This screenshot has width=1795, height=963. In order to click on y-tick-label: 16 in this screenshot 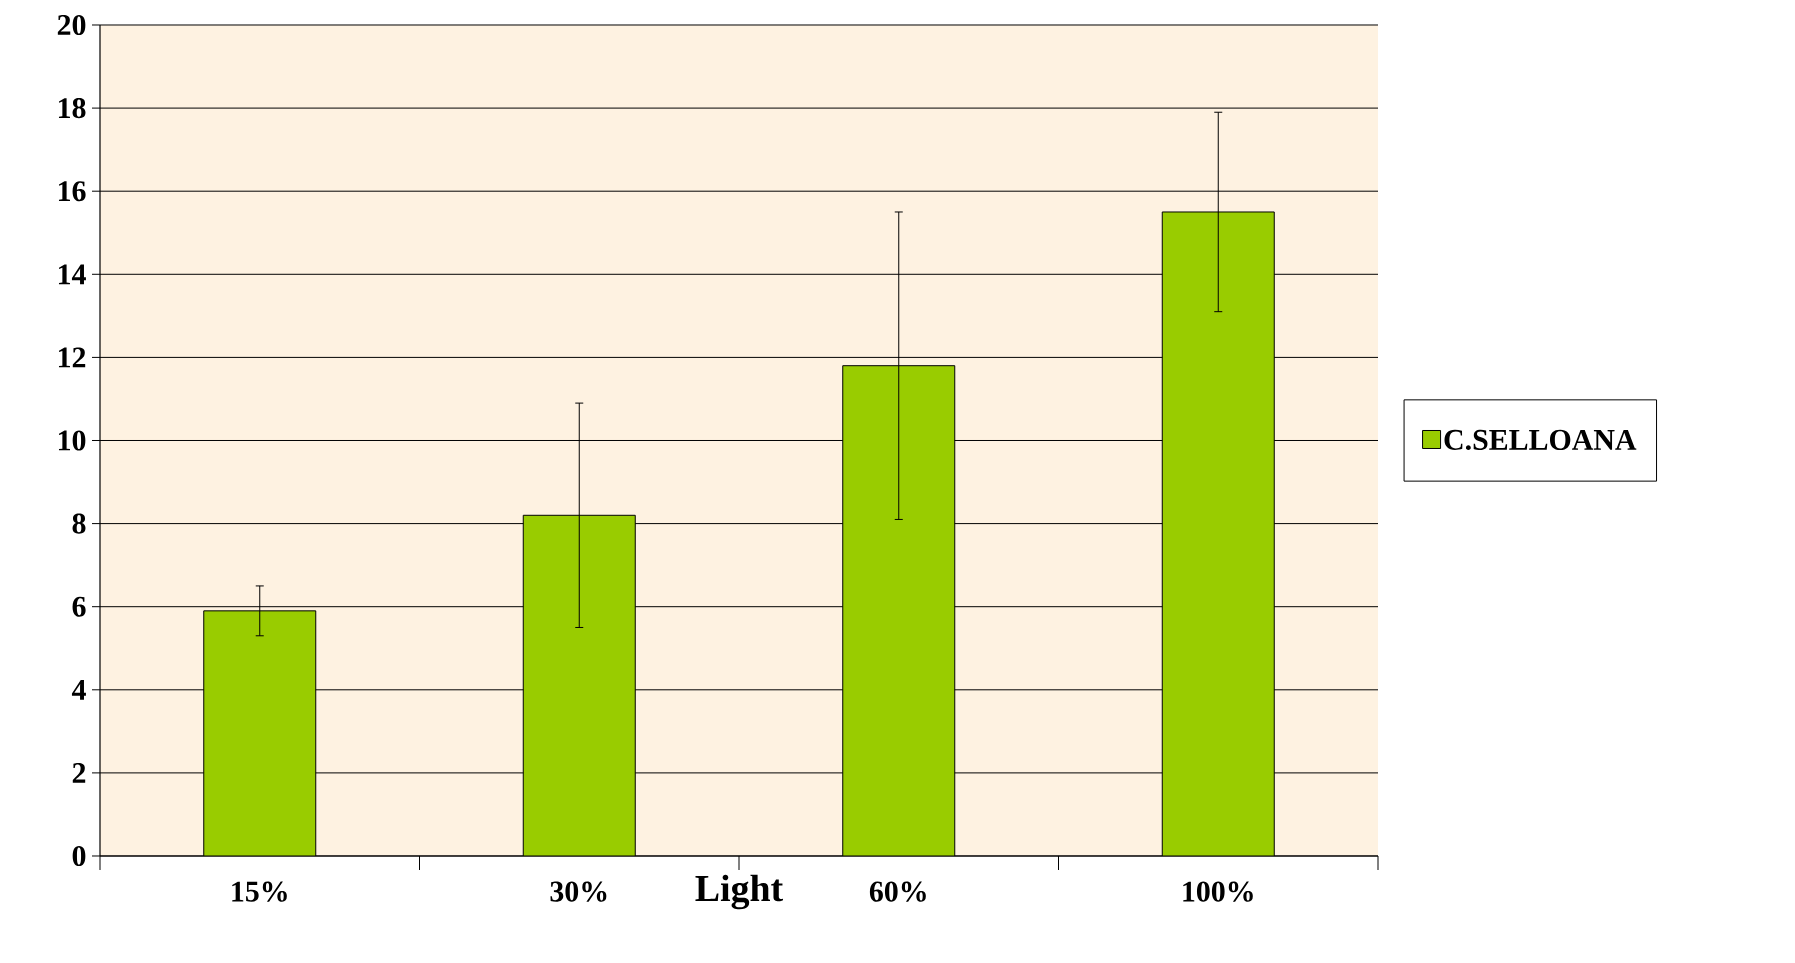, I will do `click(72, 191)`.